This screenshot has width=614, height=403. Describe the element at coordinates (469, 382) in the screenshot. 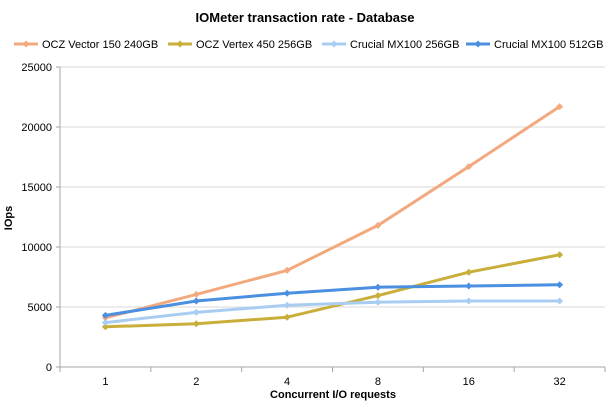

I see `x-tick-label: 16` at that location.